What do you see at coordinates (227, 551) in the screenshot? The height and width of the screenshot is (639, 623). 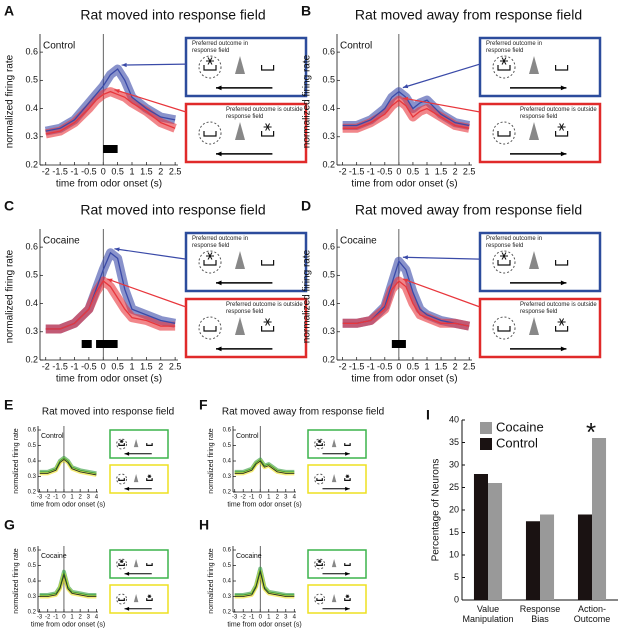 I see `y-tick-label: 0.6` at bounding box center [227, 551].